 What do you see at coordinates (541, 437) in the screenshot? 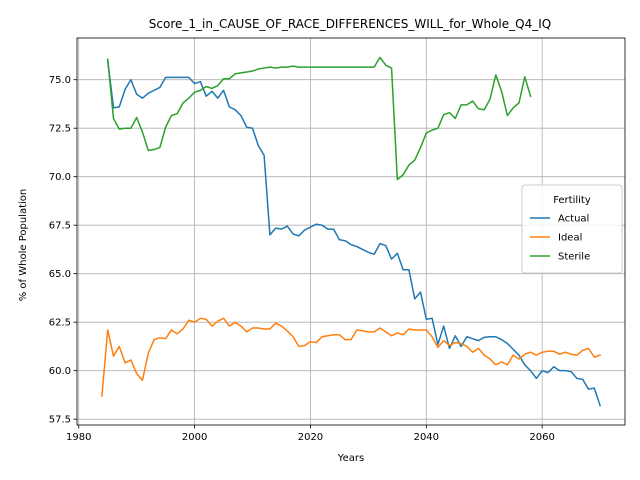
I see `x-tick-label: 2060` at bounding box center [541, 437].